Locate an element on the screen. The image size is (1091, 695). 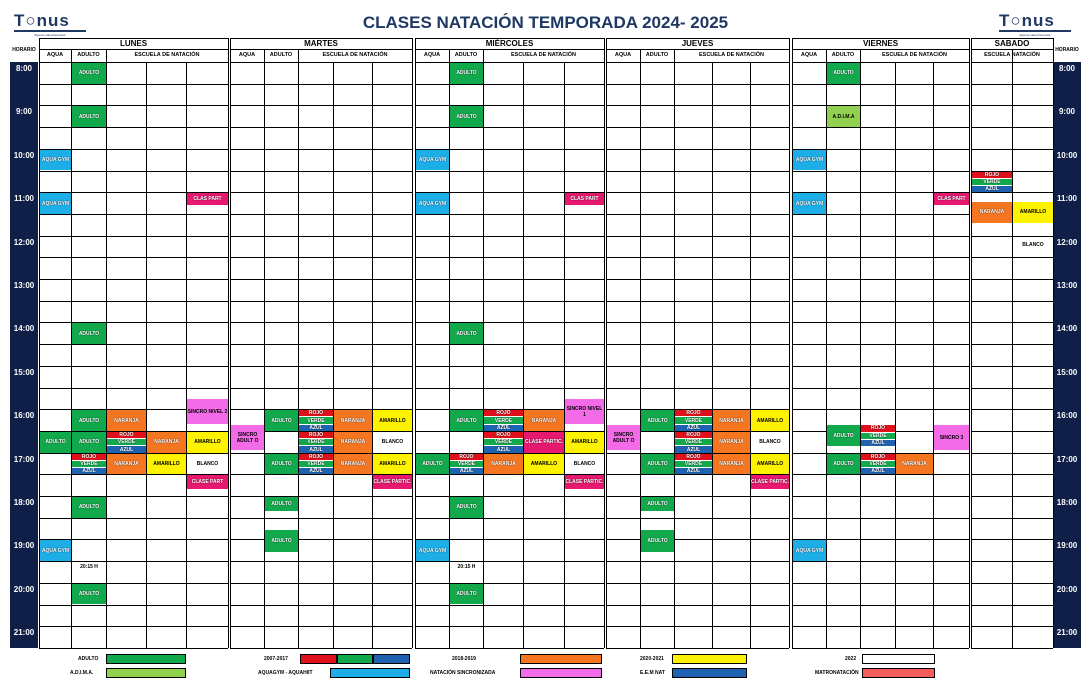
class-block: SINCRO 3 is located at coordinates (951, 438).